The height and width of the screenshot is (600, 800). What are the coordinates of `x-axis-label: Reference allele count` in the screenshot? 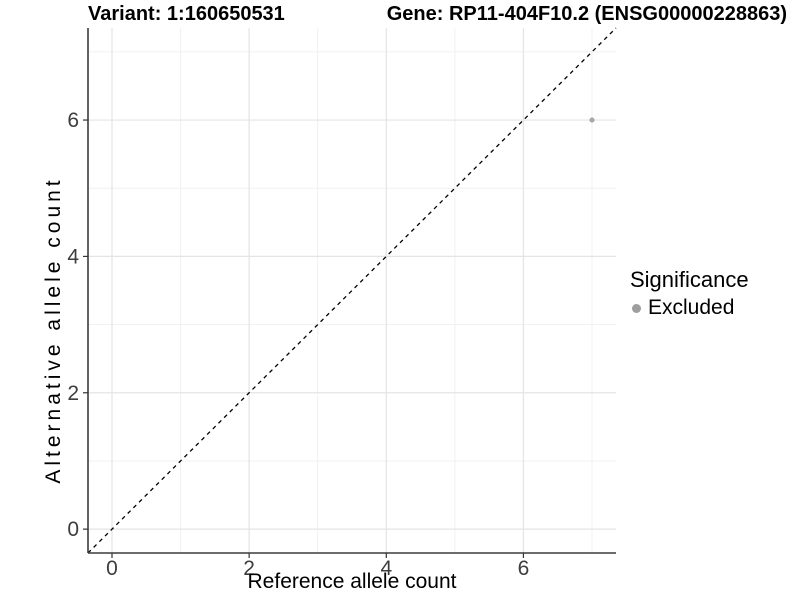 It's located at (352, 581).